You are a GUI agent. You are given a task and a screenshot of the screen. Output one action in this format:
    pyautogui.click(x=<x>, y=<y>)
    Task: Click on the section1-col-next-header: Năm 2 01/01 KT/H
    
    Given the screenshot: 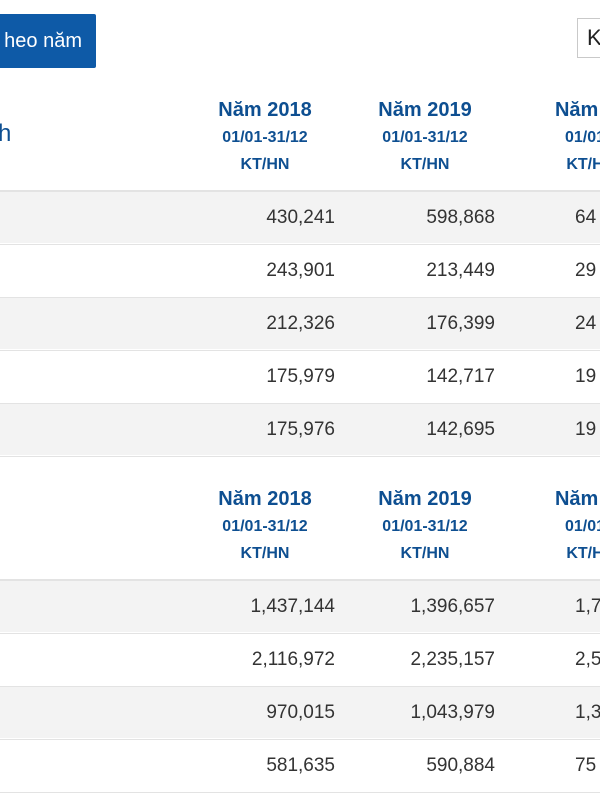 What is the action you would take?
    pyautogui.click(x=555, y=137)
    